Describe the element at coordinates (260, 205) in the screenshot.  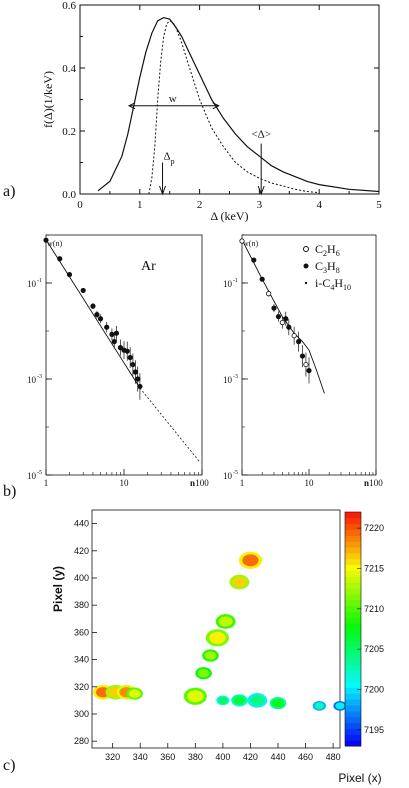
I see `chart-a-xtick-label: 3` at that location.